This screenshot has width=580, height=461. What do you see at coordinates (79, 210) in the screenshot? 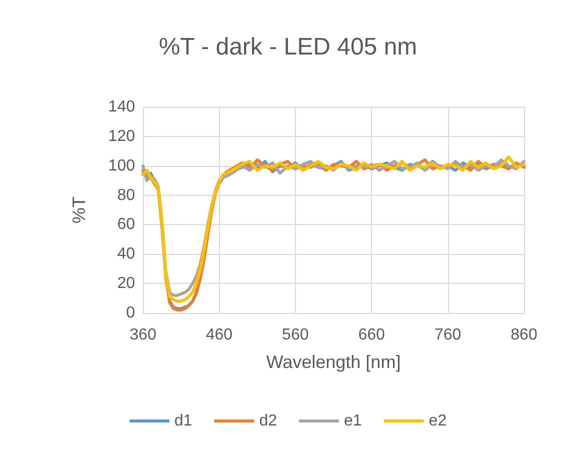
I see `y-axis-title: %T` at bounding box center [79, 210].